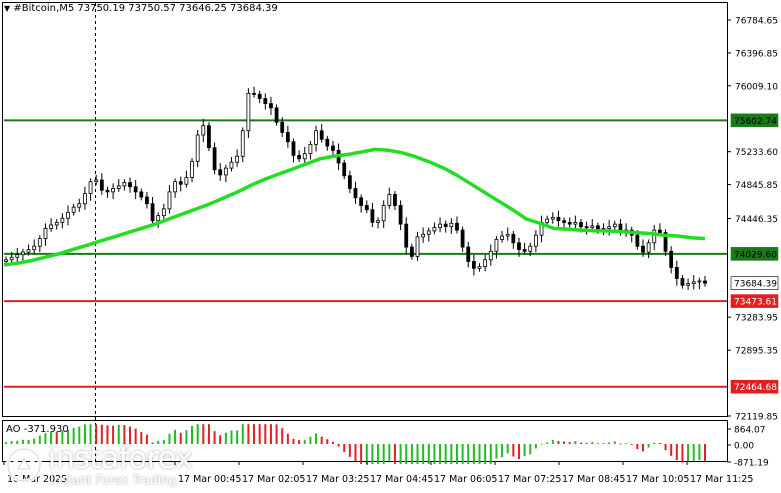 The width and height of the screenshot is (781, 493). I want to click on price-tick-label: 76396.85, so click(756, 54).